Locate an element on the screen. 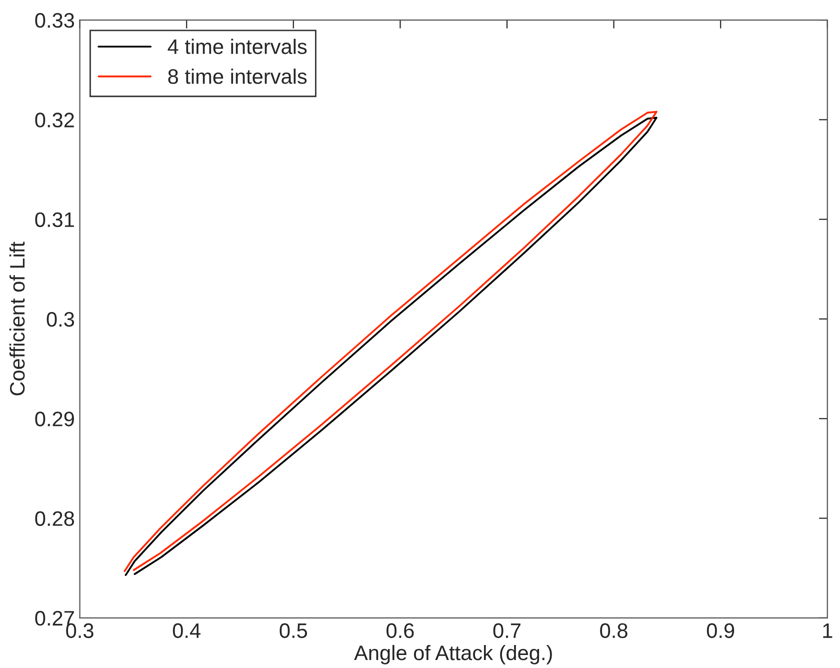  y-axis-title: Coefficient of Lift is located at coordinates (17, 319).